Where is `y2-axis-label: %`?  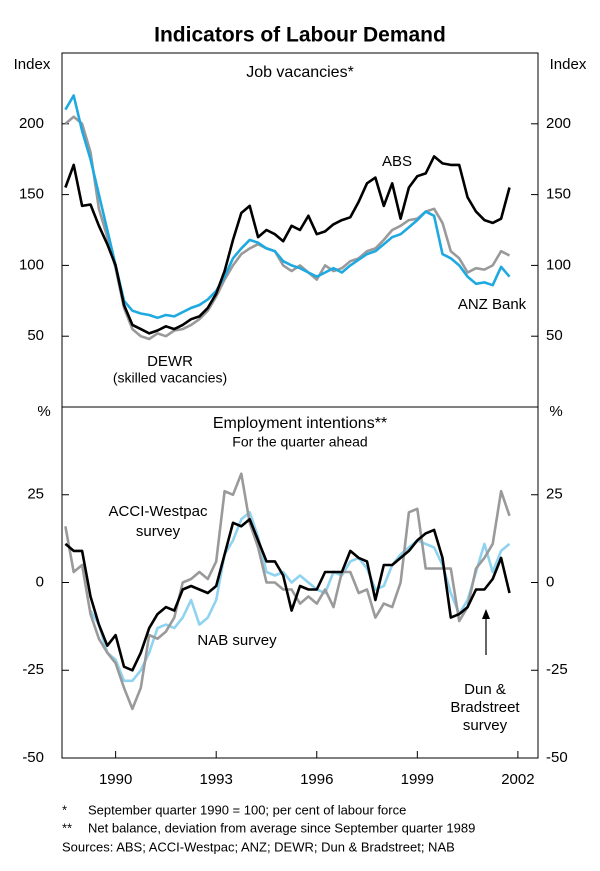
y2-axis-label: % is located at coordinates (555, 411).